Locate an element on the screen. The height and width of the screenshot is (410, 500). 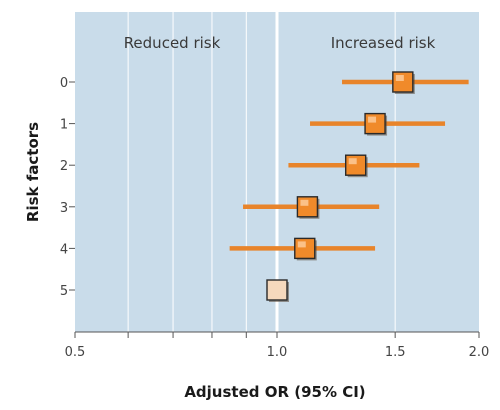
y-tick-label: 1 is located at coordinates (64, 125).